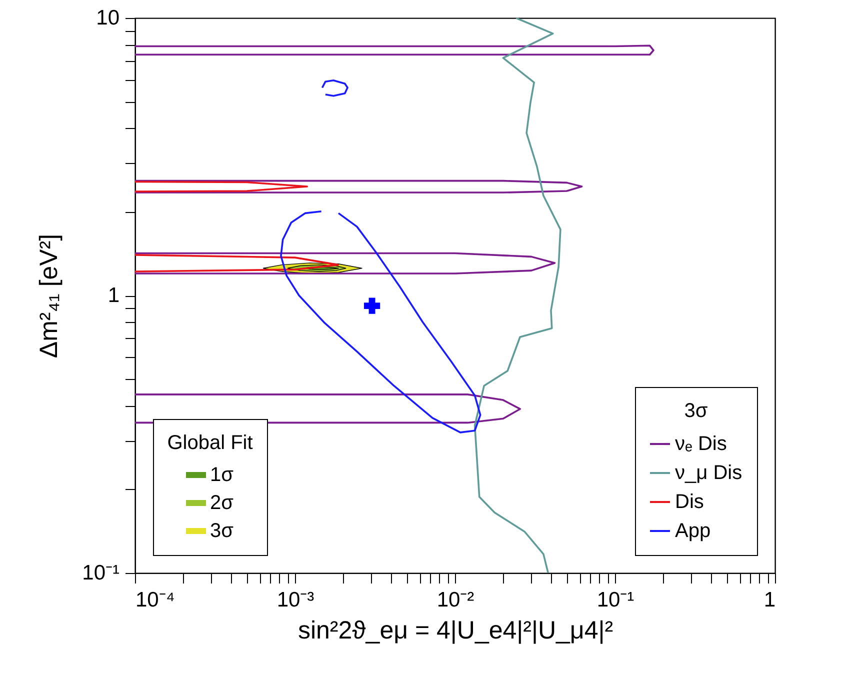 The height and width of the screenshot is (698, 867). Describe the element at coordinates (222, 475) in the screenshot. I see `legend-label: 1σ` at that location.